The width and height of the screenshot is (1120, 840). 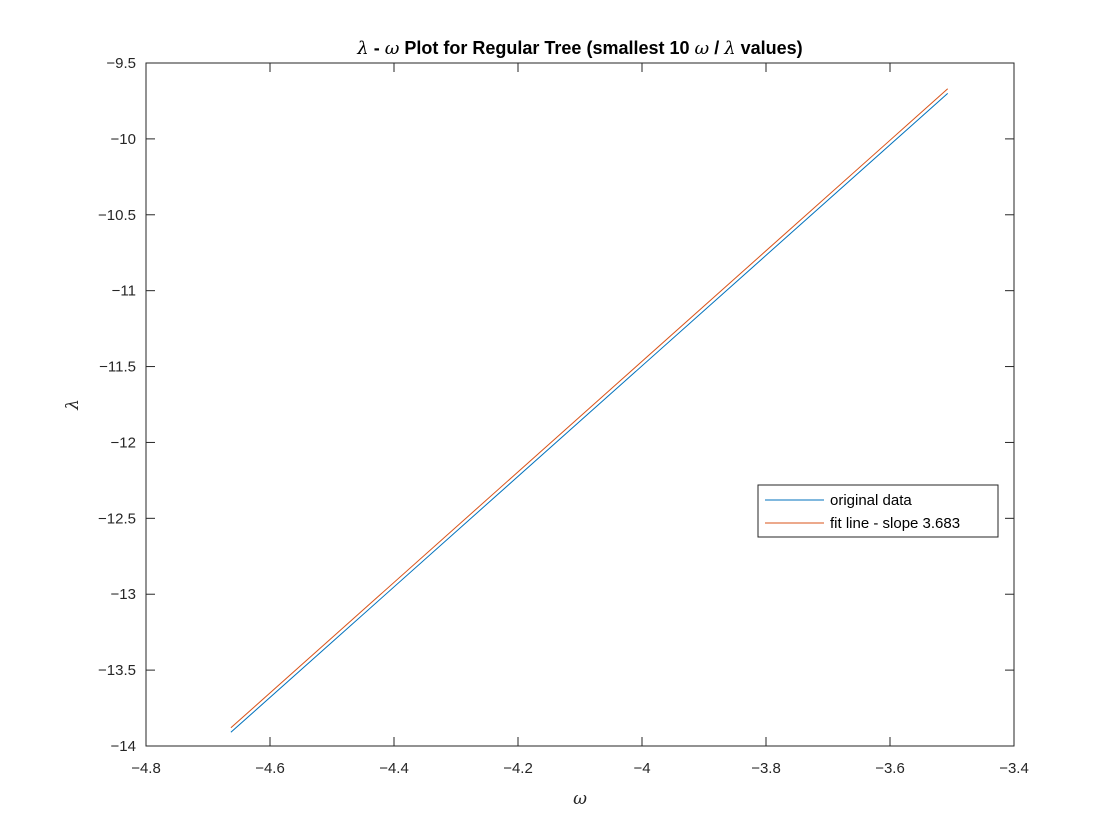 I want to click on y-tick-label: −9.5, so click(x=121, y=63).